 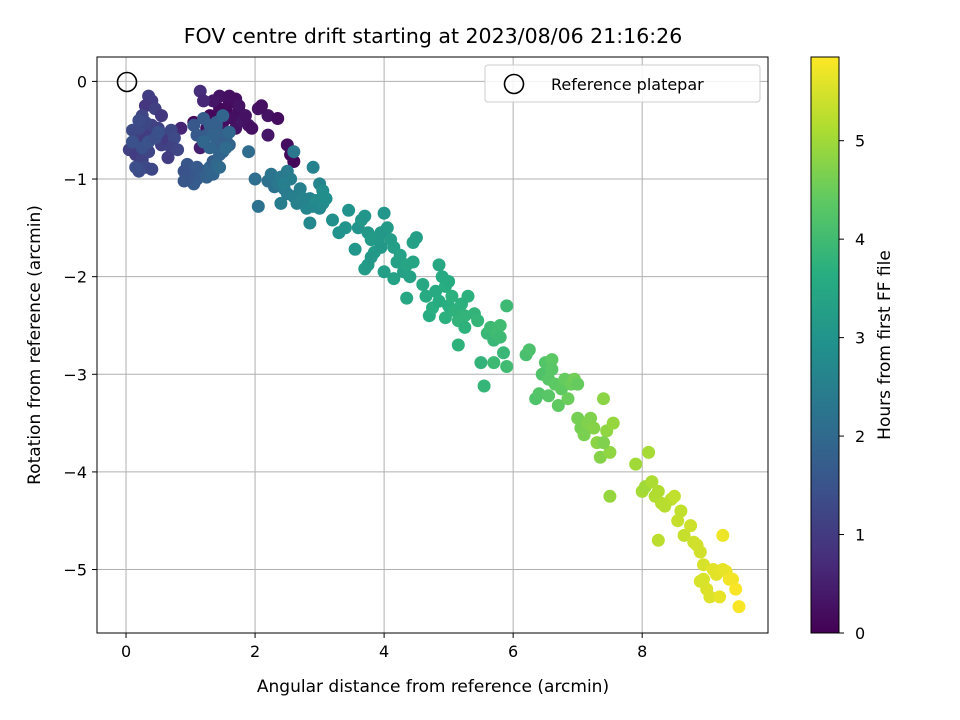 What do you see at coordinates (513, 651) in the screenshot?
I see `x-tick-label: 6` at bounding box center [513, 651].